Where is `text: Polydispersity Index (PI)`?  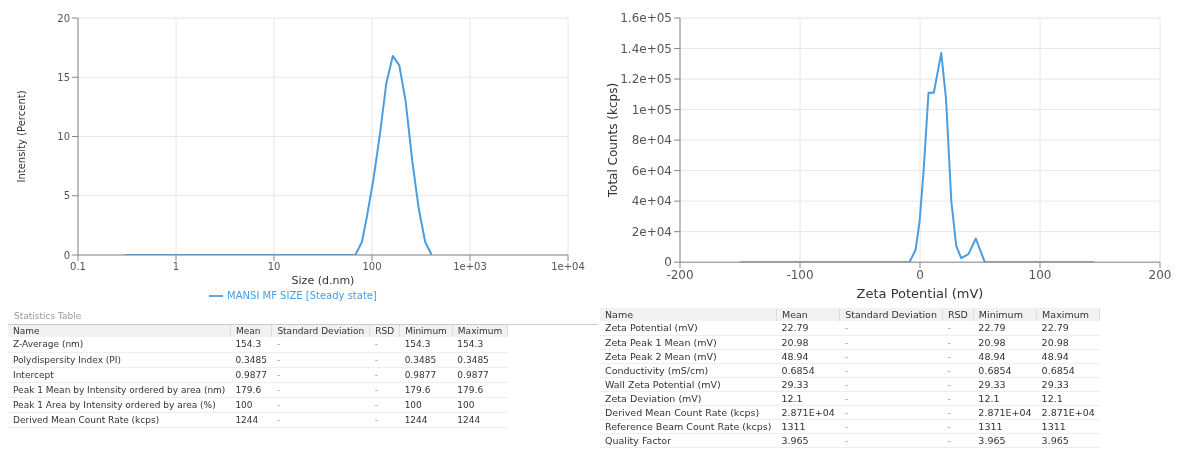 text: Polydispersity Index (PI) is located at coordinates (67, 359).